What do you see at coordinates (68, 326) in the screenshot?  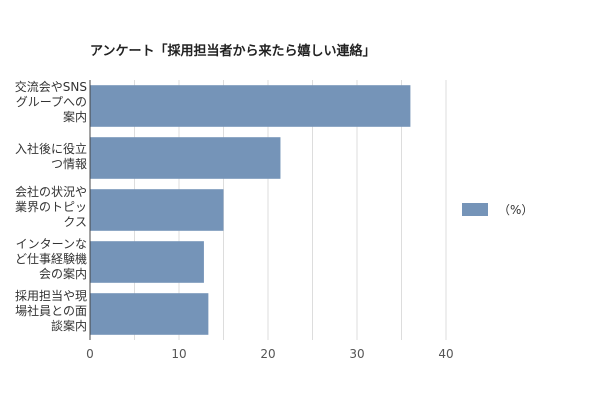 I see `category-label-line: 談案内` at bounding box center [68, 326].